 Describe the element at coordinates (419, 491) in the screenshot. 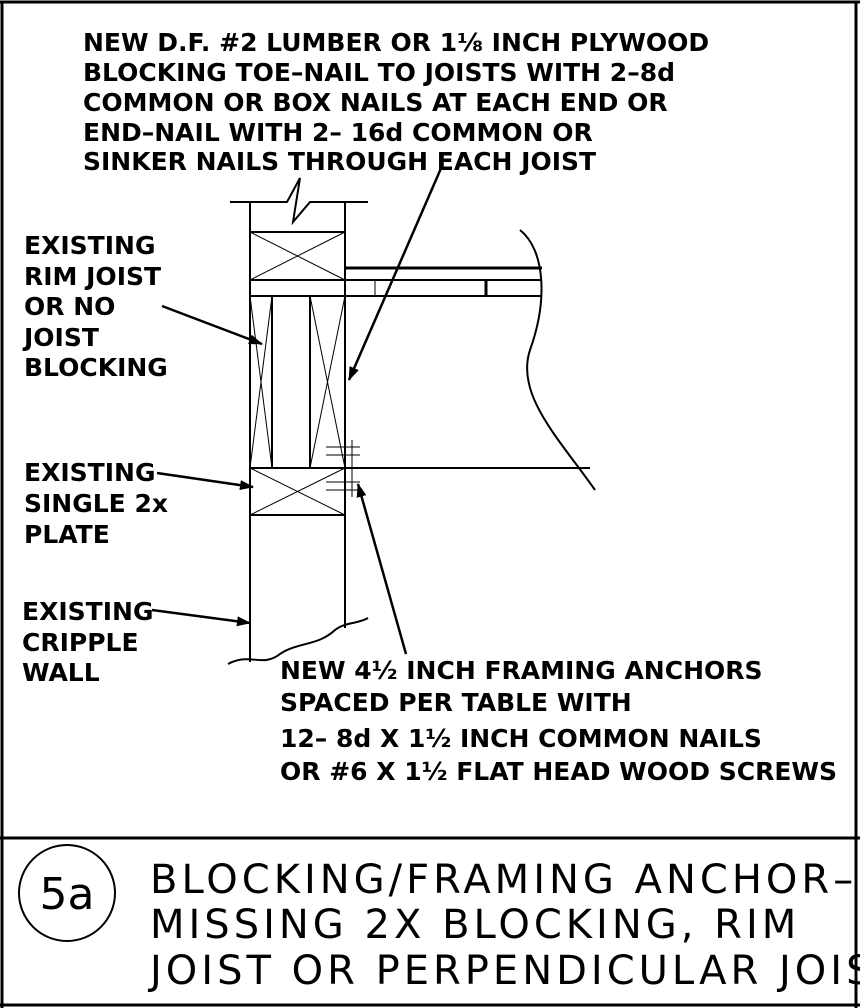

I see `single-plate` at that location.